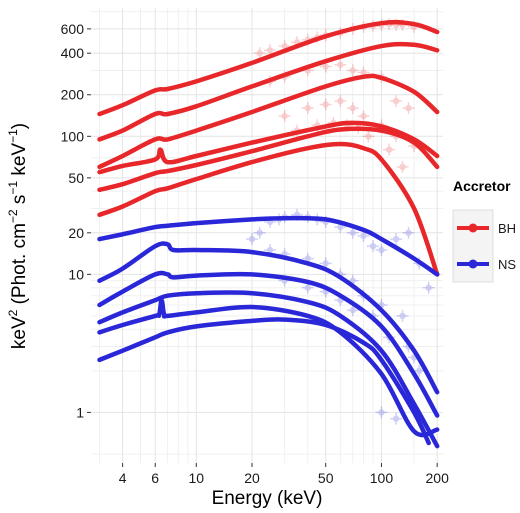 The image size is (520, 513). What do you see at coordinates (13, 216) in the screenshot?
I see `y-axis-title-sup: −2` at bounding box center [13, 216].